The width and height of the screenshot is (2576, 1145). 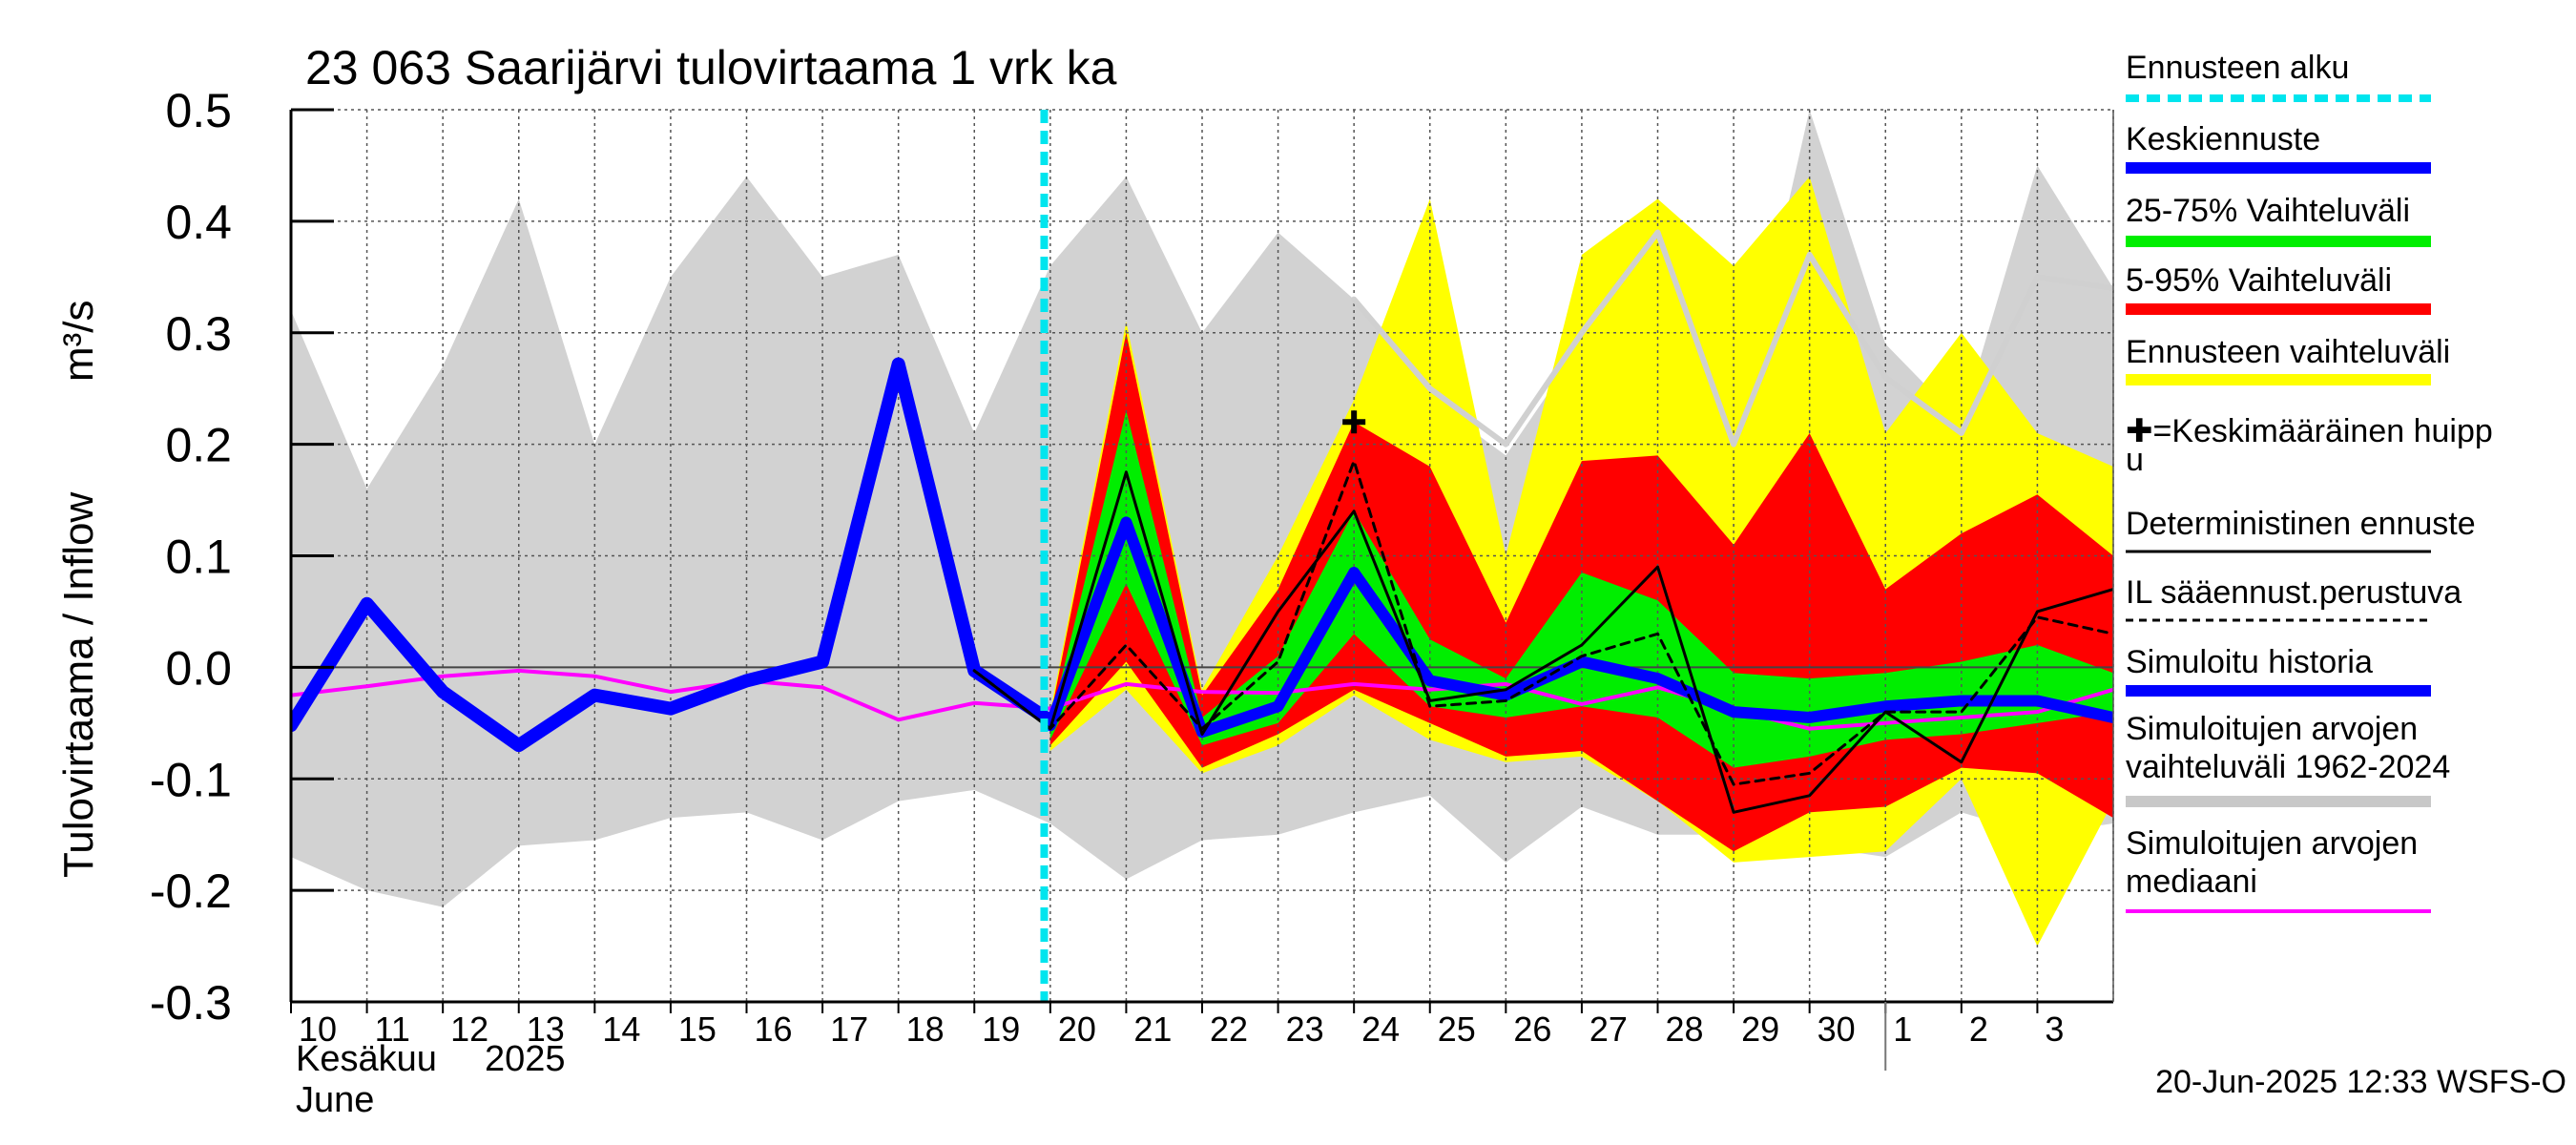 I want to click on legend-label: 5-95% Vaihteluväli, so click(x=2259, y=281).